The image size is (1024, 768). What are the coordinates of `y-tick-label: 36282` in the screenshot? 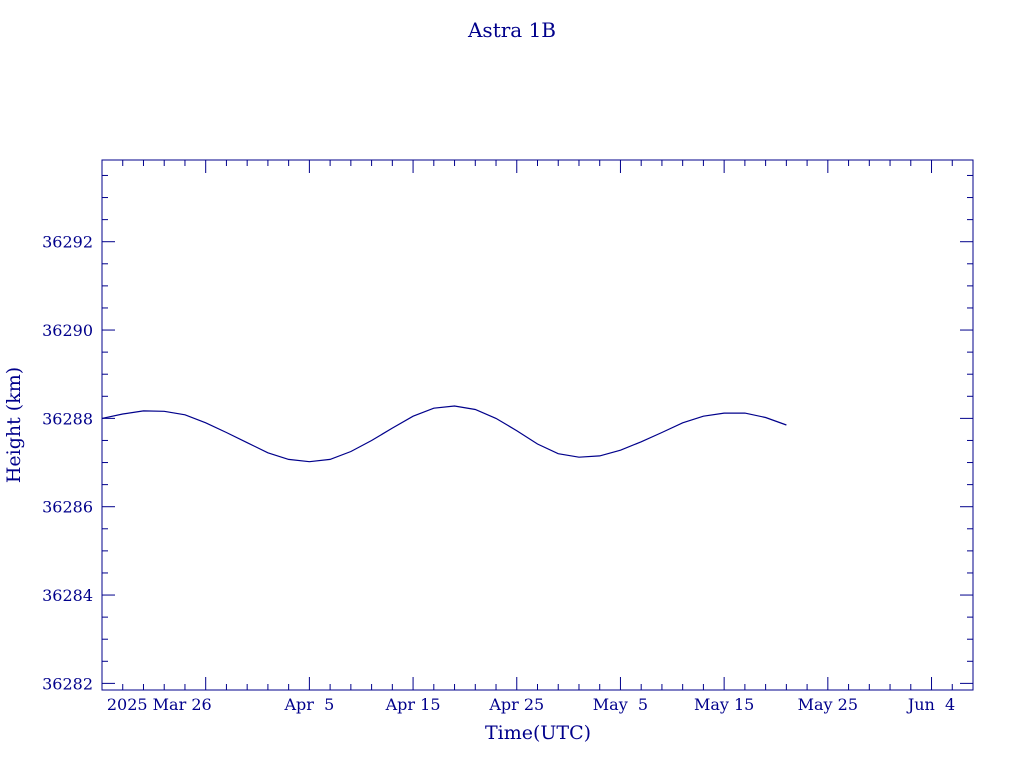 It's located at (67, 683).